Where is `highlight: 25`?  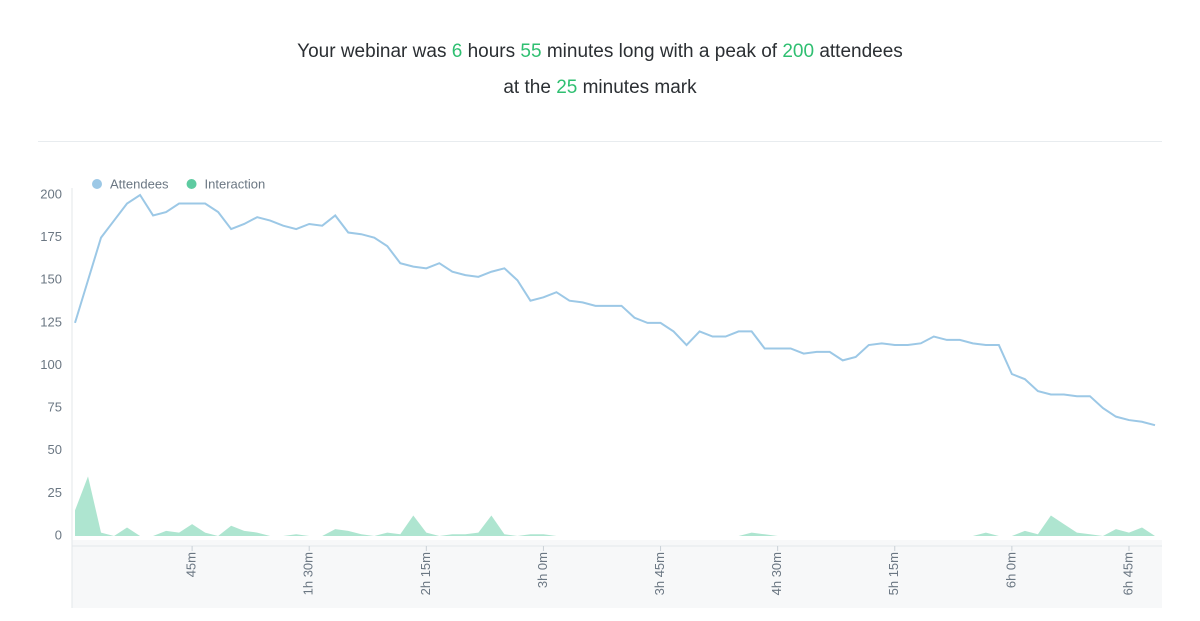 highlight: 25 is located at coordinates (567, 87).